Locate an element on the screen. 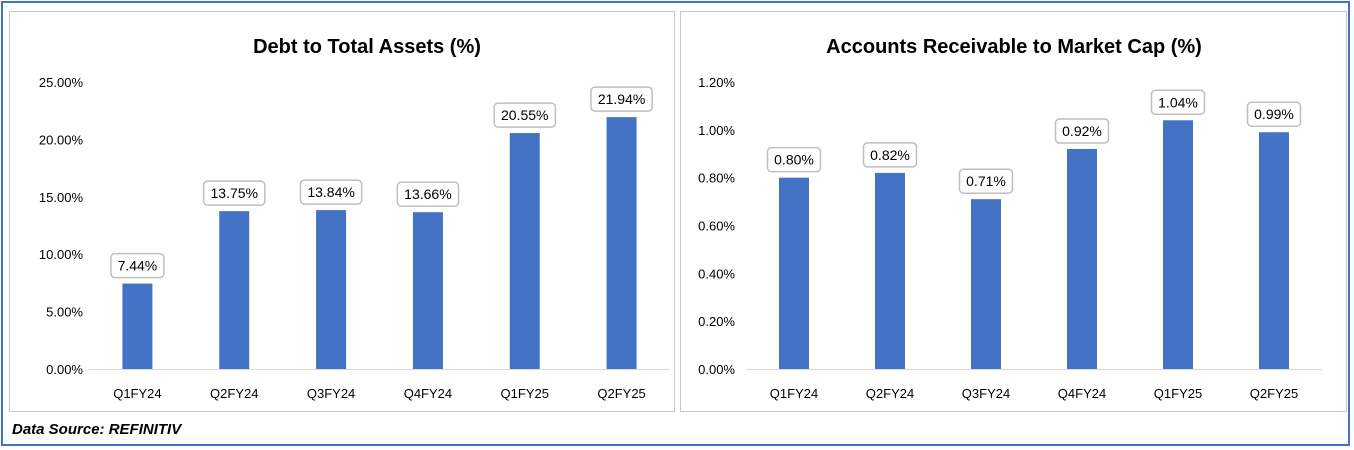 This screenshot has height=450, width=1354. y-tick-label: 25.00% is located at coordinates (61, 82).